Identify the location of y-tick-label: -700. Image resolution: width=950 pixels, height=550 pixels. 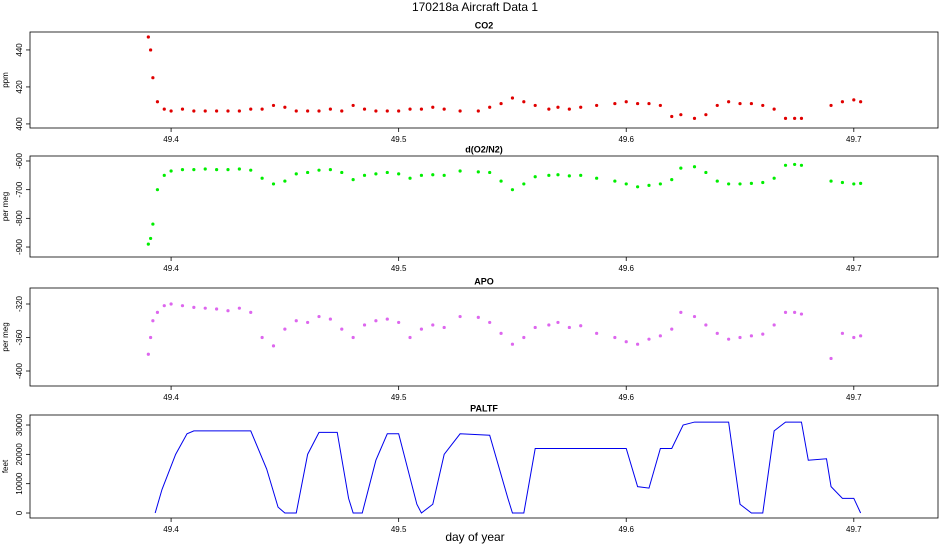
(19, 189).